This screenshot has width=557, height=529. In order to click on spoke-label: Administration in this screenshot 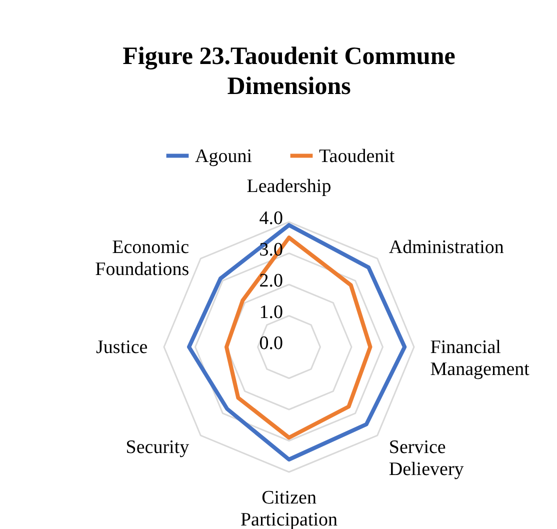, I will do `click(446, 247)`.